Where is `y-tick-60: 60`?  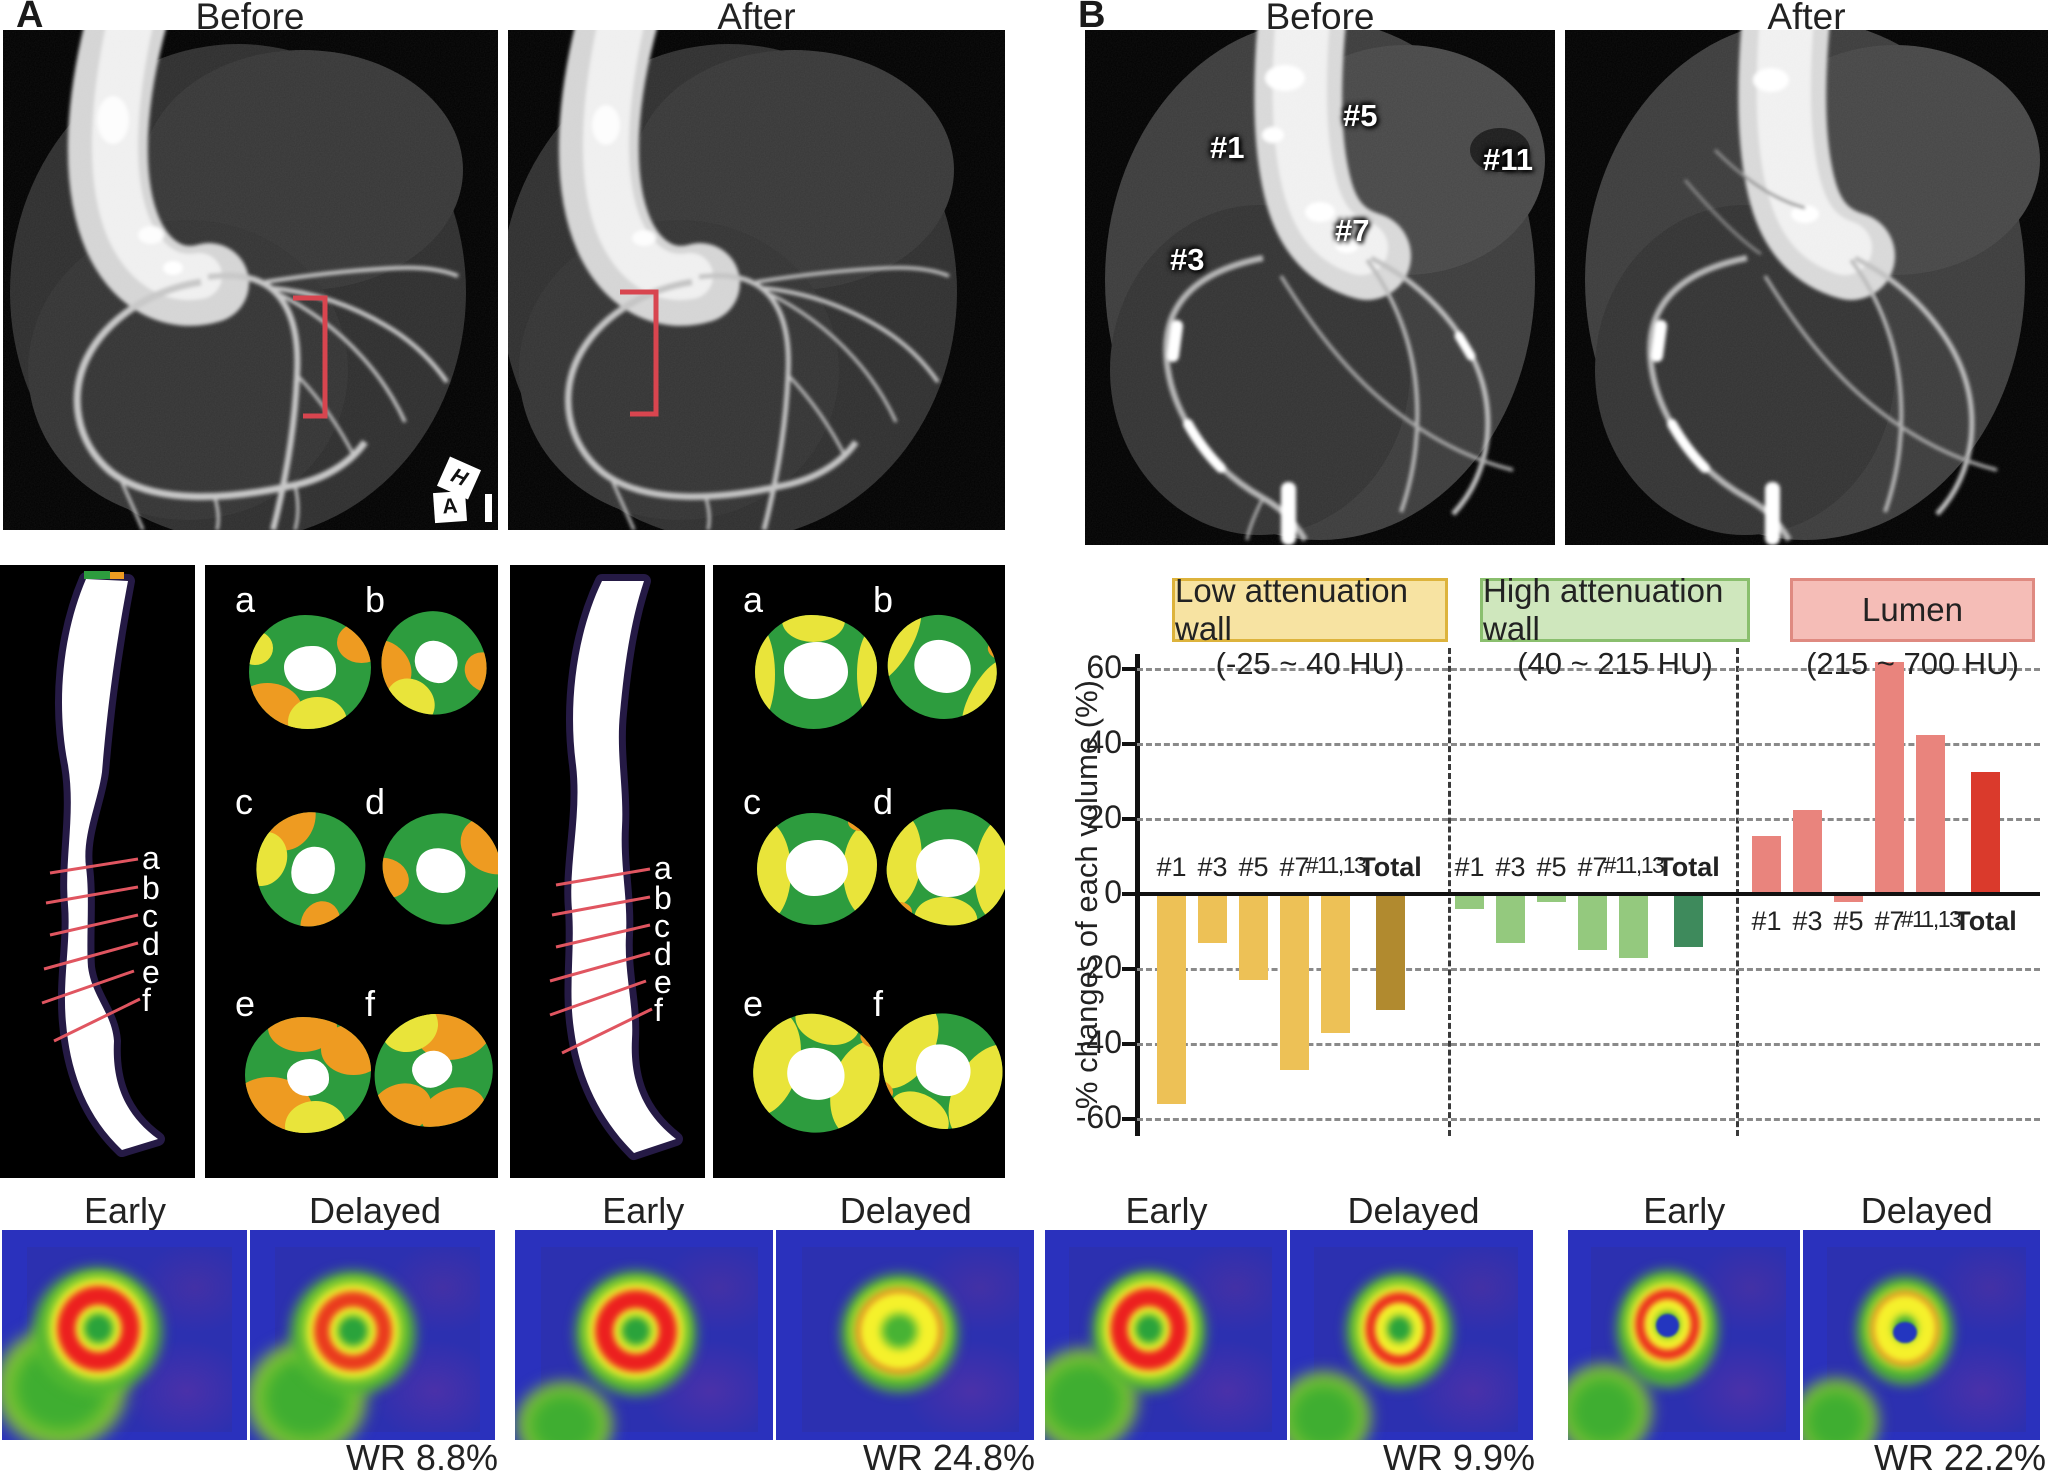
y-tick-60: 60 is located at coordinates (1104, 667).